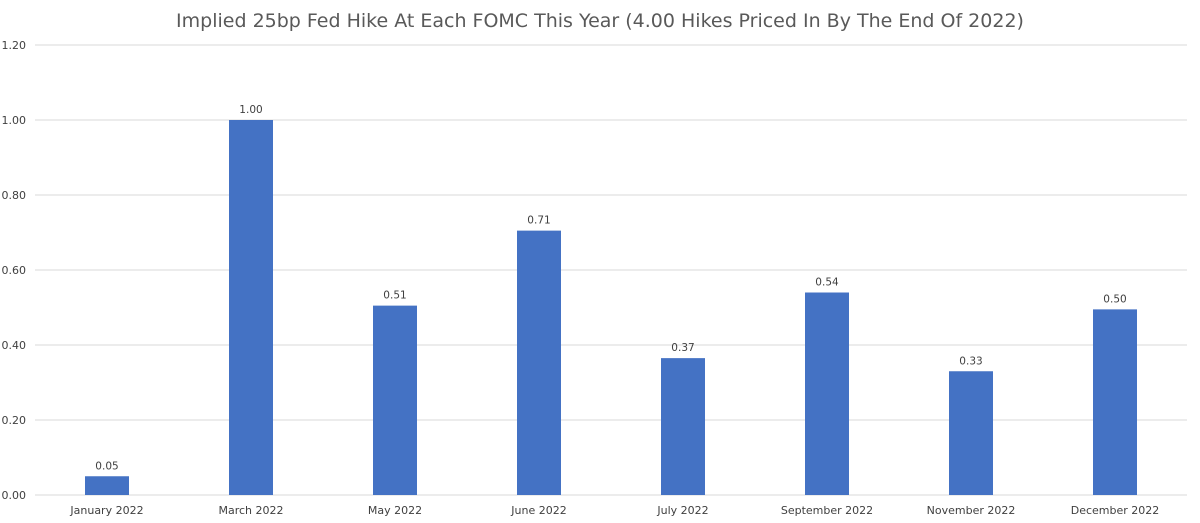 The height and width of the screenshot is (523, 1200). Describe the element at coordinates (538, 221) in the screenshot. I see `data-label: 0.71` at that location.